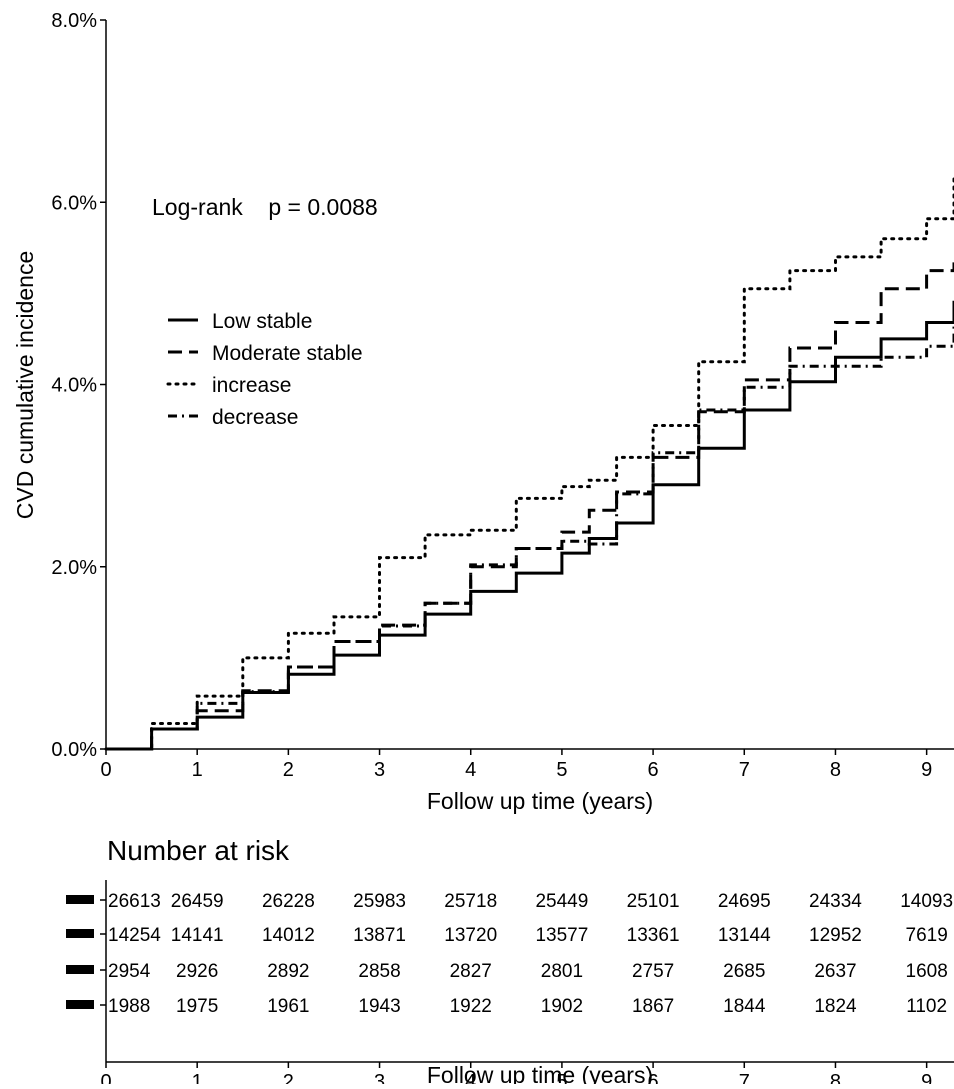 This screenshot has height=1089, width=954. What do you see at coordinates (744, 935) in the screenshot?
I see `risk-cell: 13144` at bounding box center [744, 935].